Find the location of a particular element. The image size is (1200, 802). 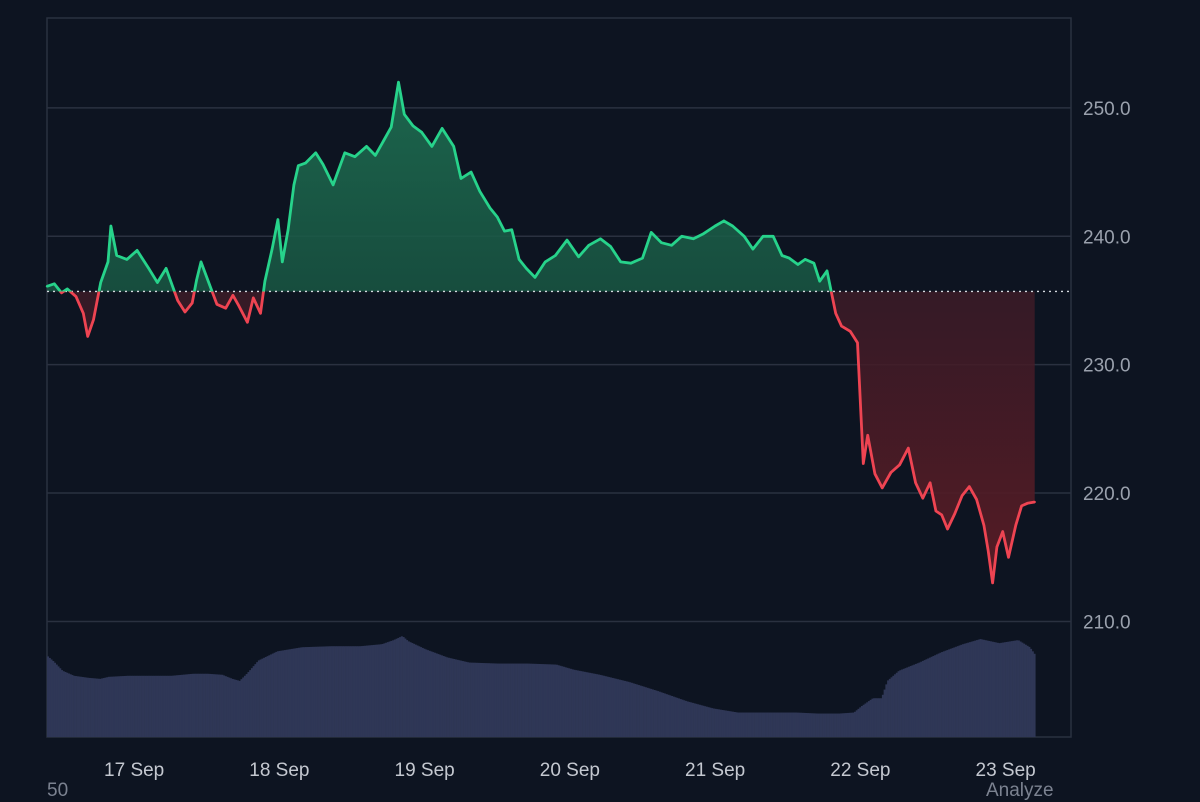

y-tick-label: 250.0 is located at coordinates (1107, 109).